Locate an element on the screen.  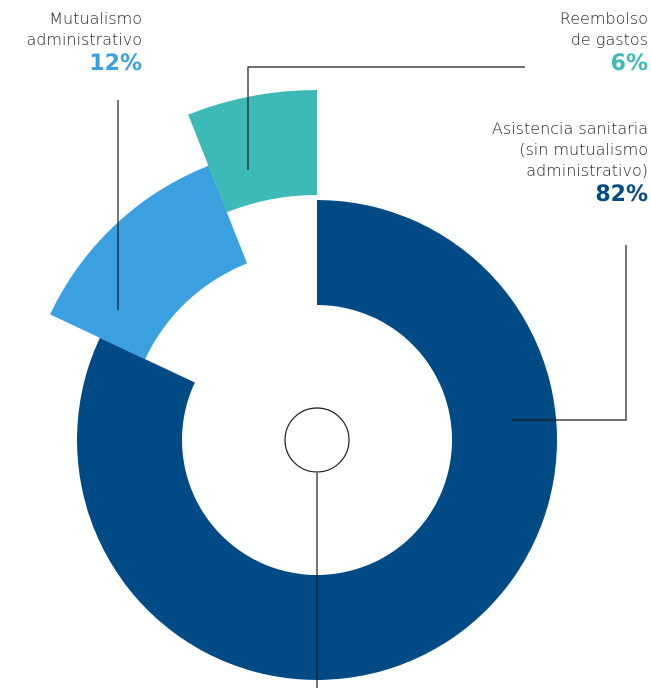
label: Reembolso de gastos 6% is located at coordinates (598, 43).